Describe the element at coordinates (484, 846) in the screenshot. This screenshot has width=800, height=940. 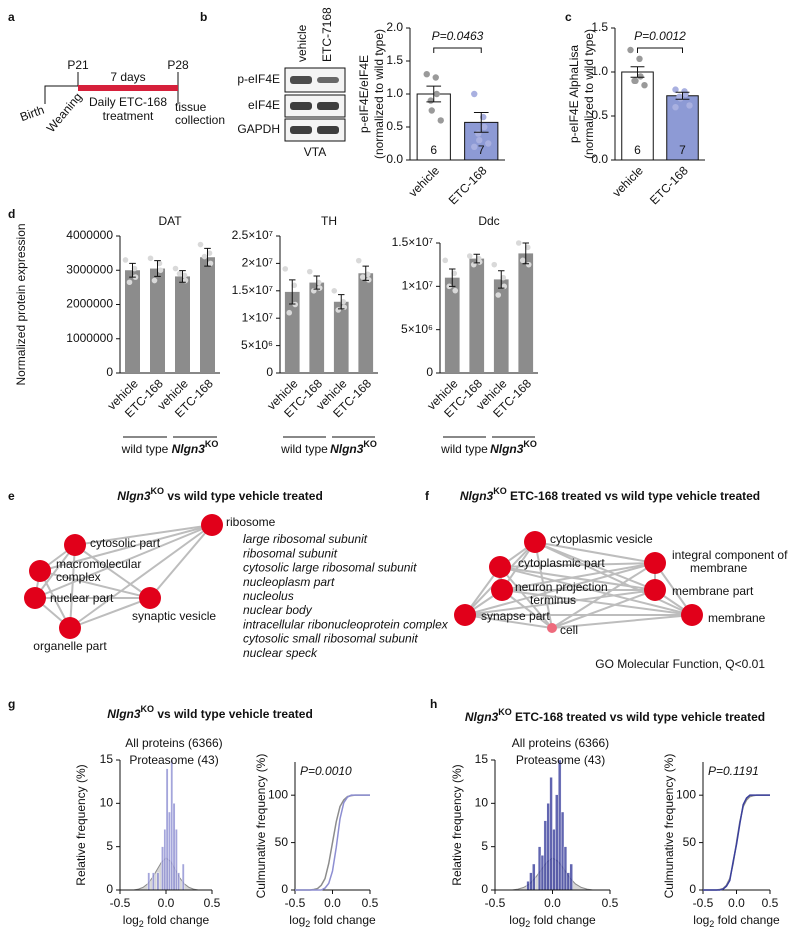
I see `y-tick-label: 5` at that location.